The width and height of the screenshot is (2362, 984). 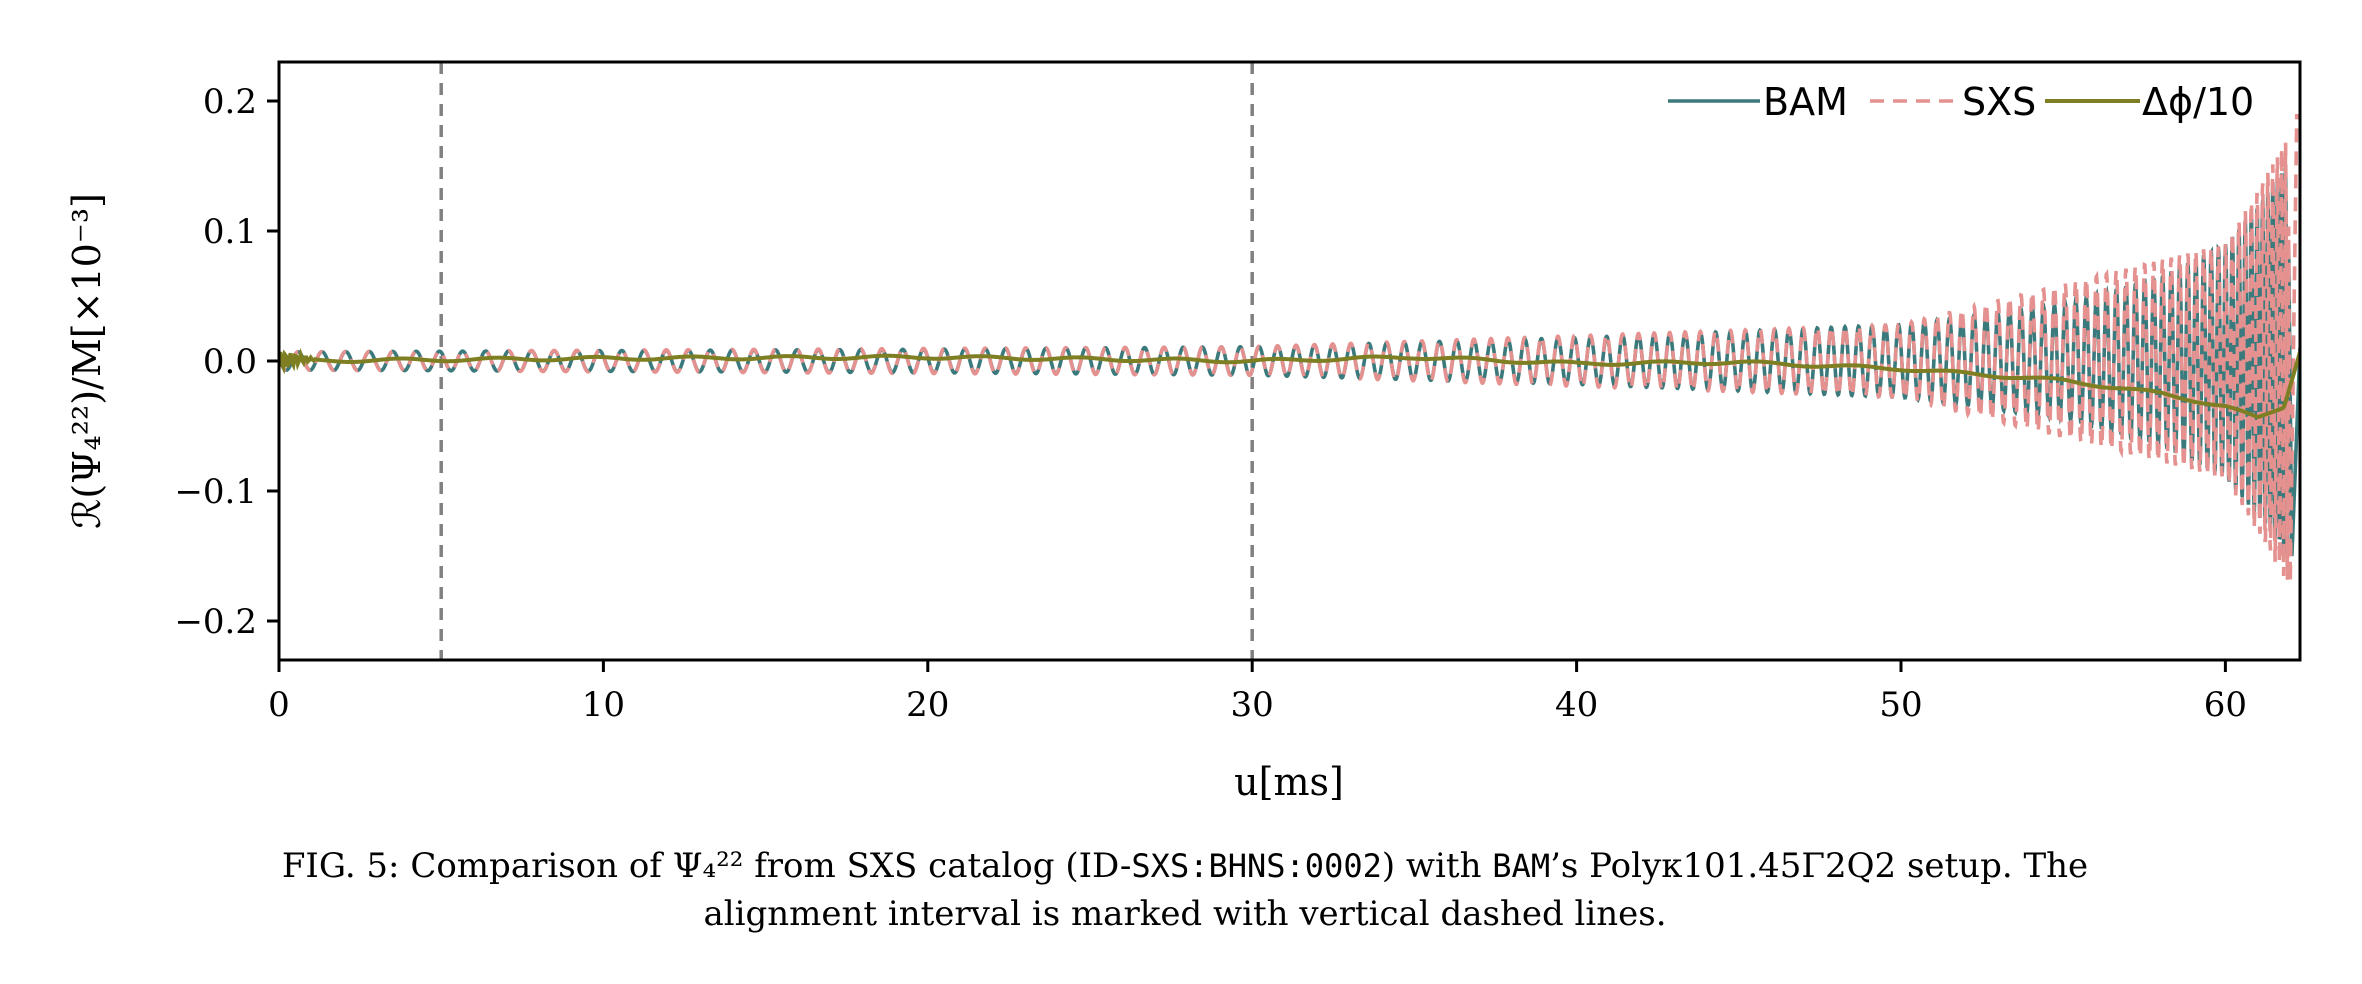 What do you see at coordinates (279, 705) in the screenshot?
I see `x-tick-label: 0` at bounding box center [279, 705].